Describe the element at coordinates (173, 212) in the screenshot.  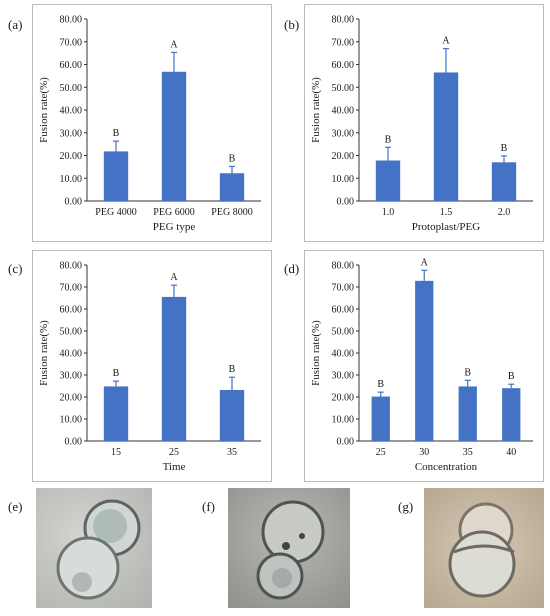
I see `x-tick-label: PEG 6000` at that location.